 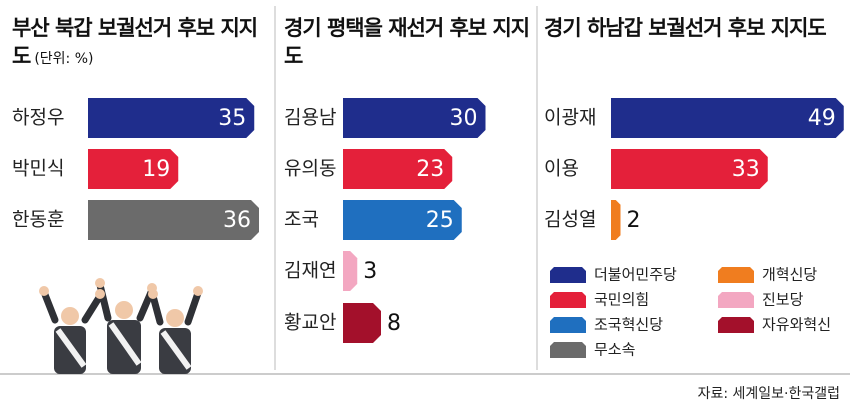 What do you see at coordinates (38, 220) in the screenshot?
I see `category-label: 한동훈` at bounding box center [38, 220].